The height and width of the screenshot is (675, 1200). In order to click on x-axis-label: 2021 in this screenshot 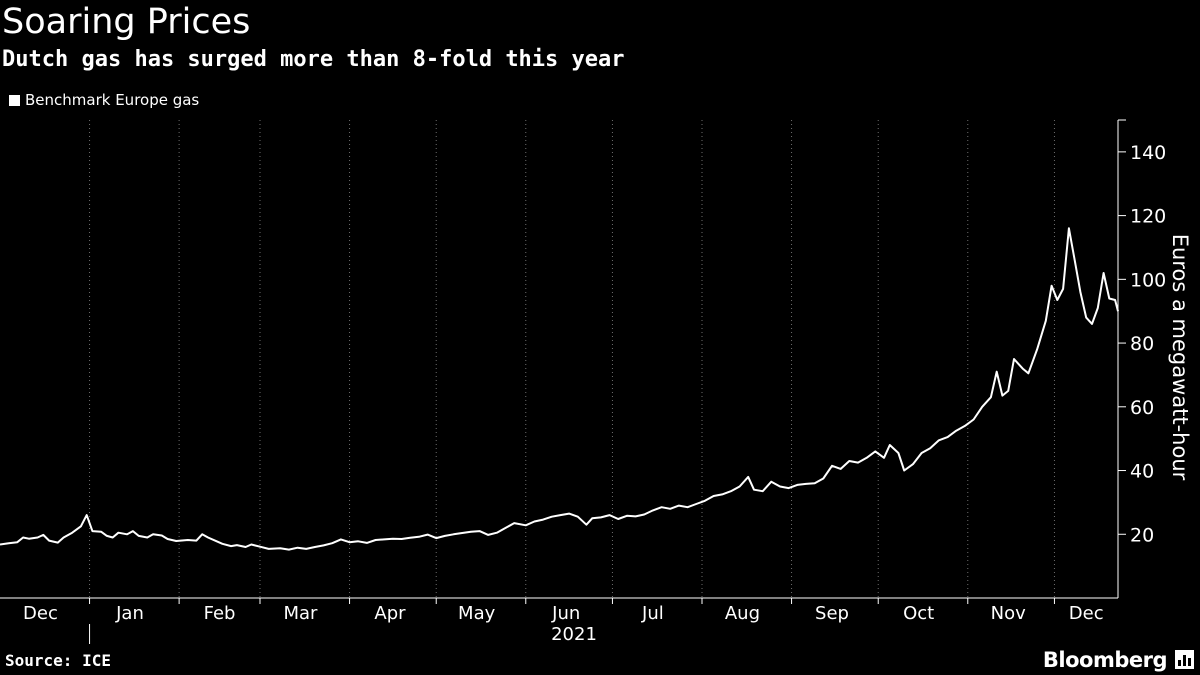, I will do `click(574, 634)`.